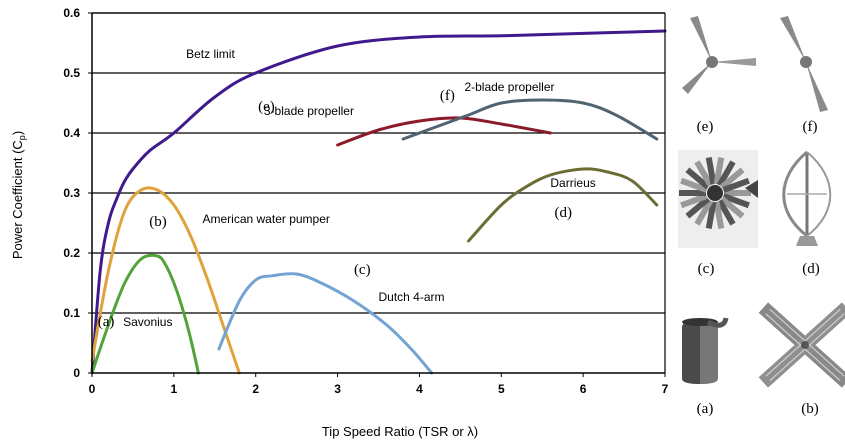 The height and width of the screenshot is (445, 845). Describe the element at coordinates (563, 213) in the screenshot. I see `label-d: (d)` at that location.